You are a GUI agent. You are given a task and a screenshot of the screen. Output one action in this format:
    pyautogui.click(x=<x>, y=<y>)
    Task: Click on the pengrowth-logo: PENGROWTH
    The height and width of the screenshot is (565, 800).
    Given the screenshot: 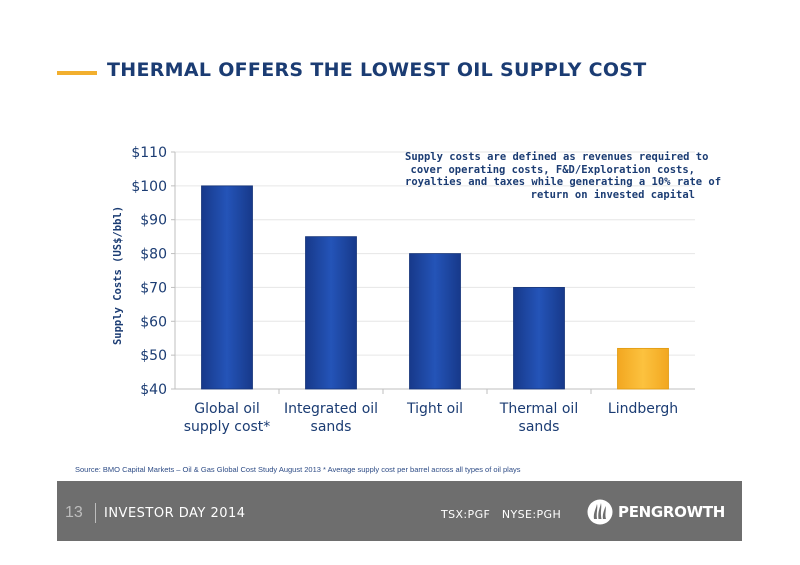 What is the action you would take?
    pyautogui.click(x=656, y=512)
    